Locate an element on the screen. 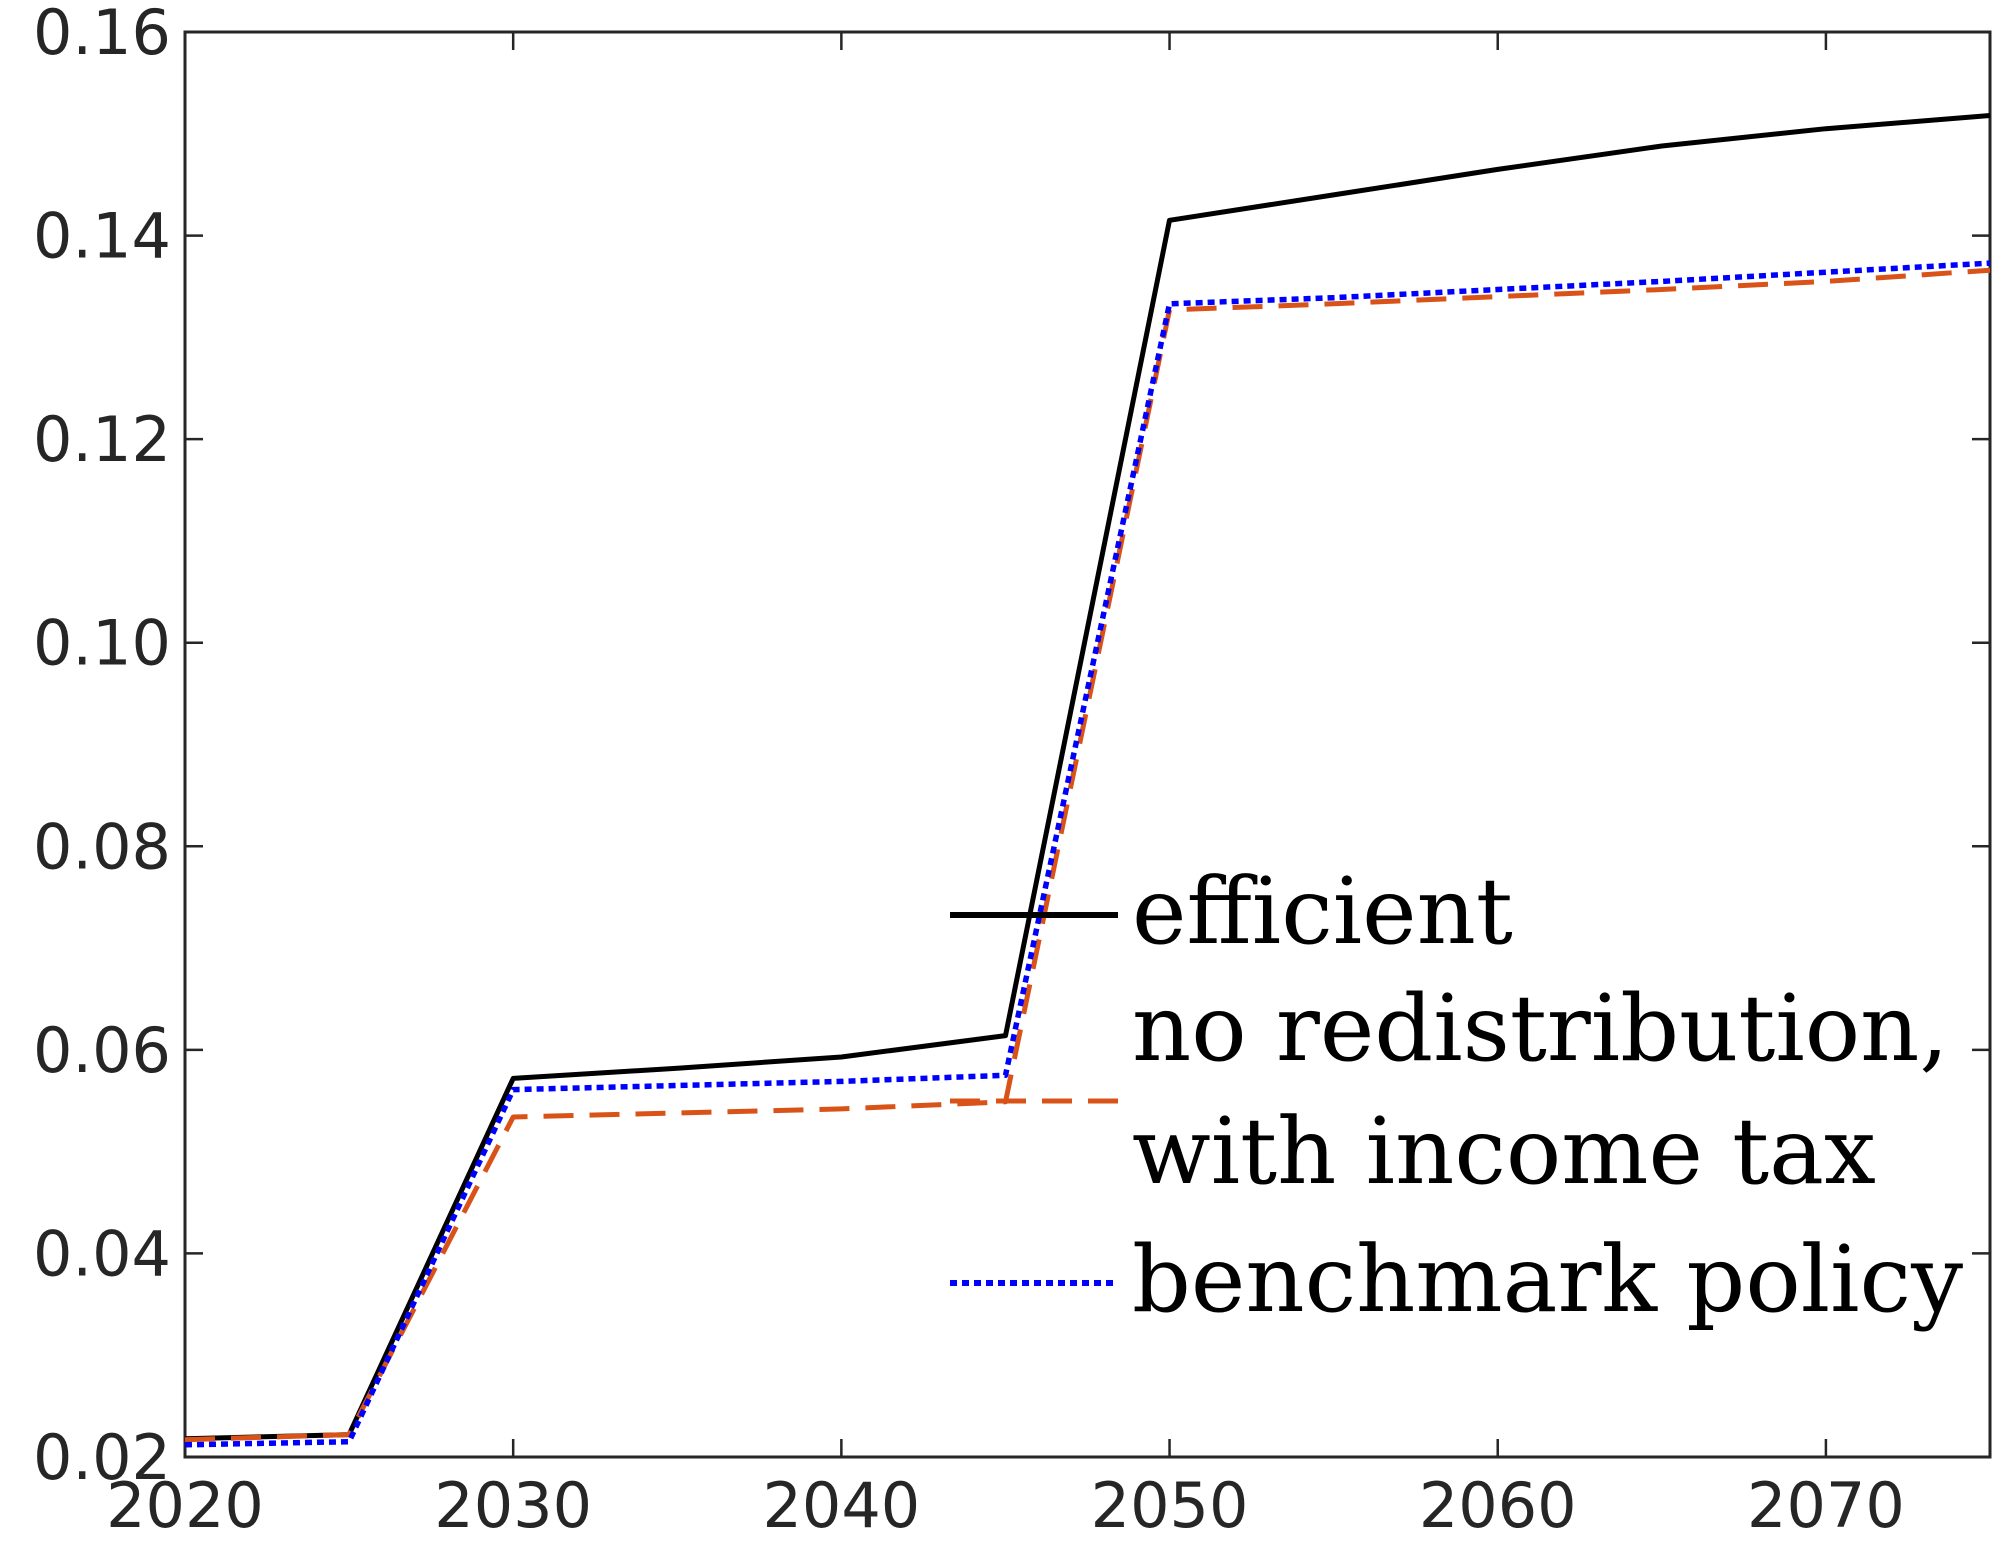 This screenshot has height=1554, width=1996. legend-label-no-redistribution-line1: no redistribution, is located at coordinates (1540, 1028).